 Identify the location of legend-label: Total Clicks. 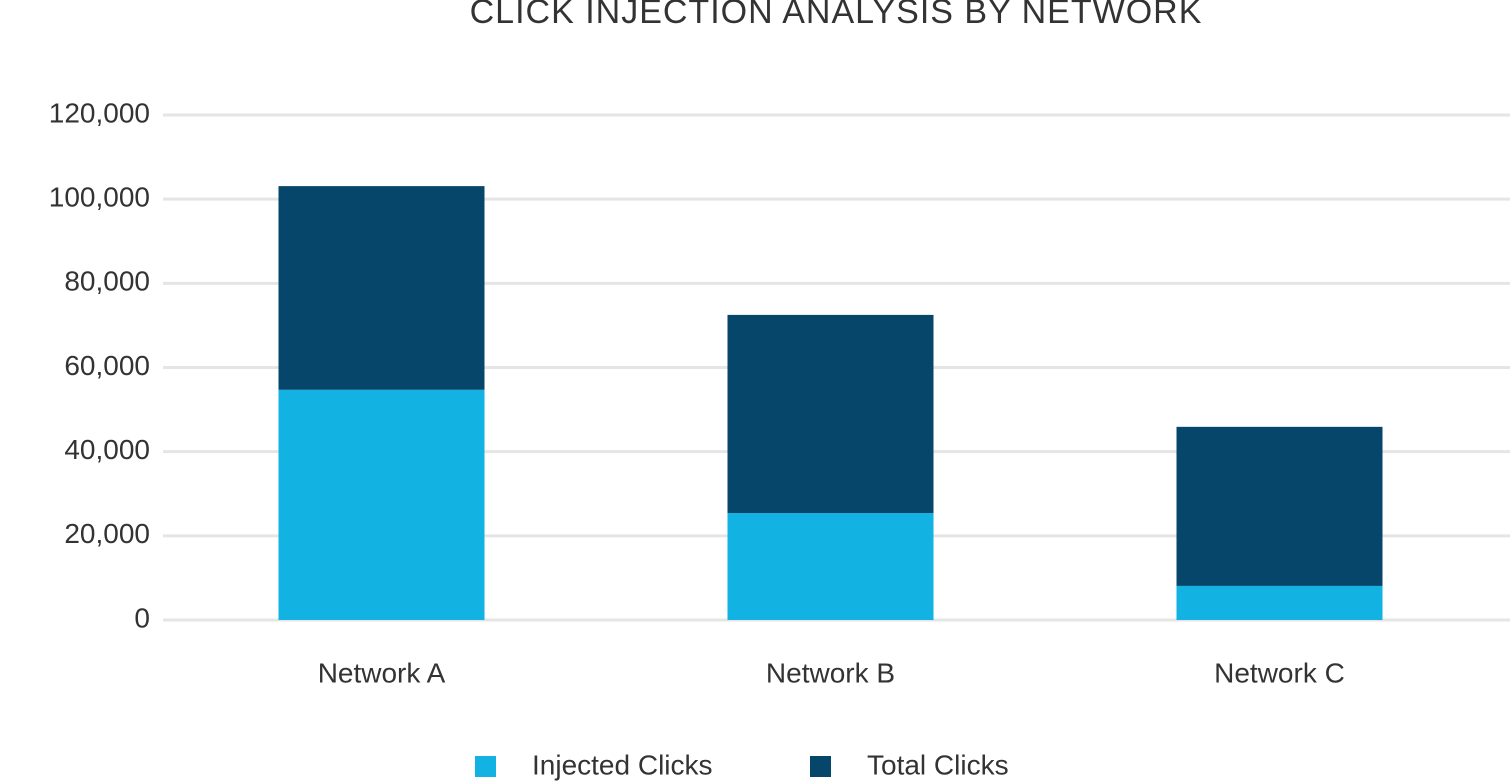
(938, 764).